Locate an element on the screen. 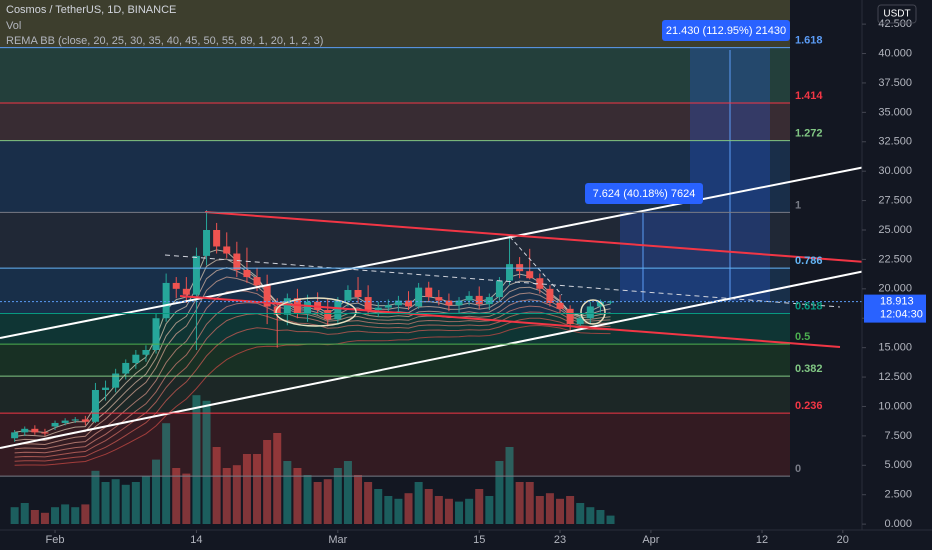  fib-label: 0.382 is located at coordinates (809, 369).